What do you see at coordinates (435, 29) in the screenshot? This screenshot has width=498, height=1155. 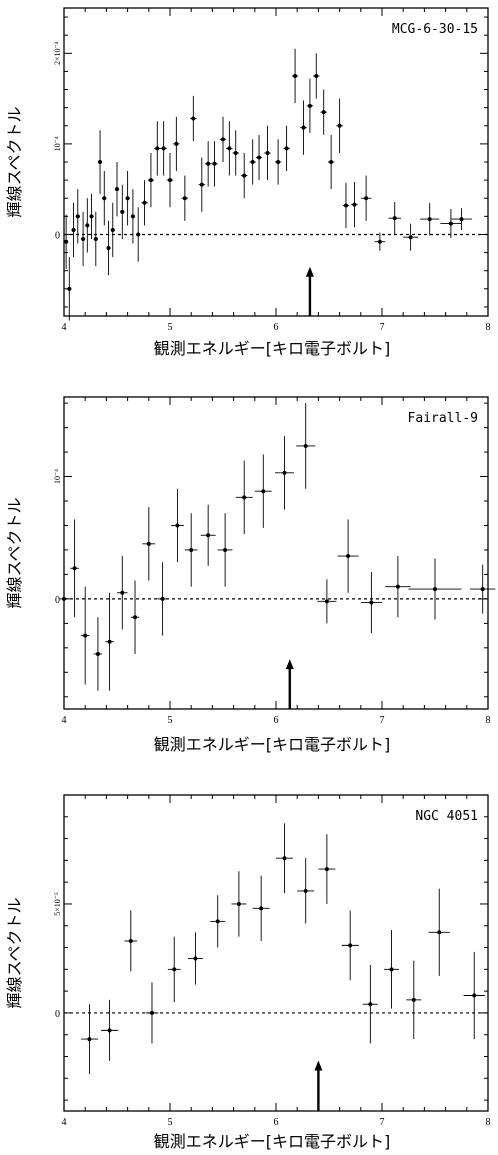 I see `object-label: MCG-6-30-15` at bounding box center [435, 29].